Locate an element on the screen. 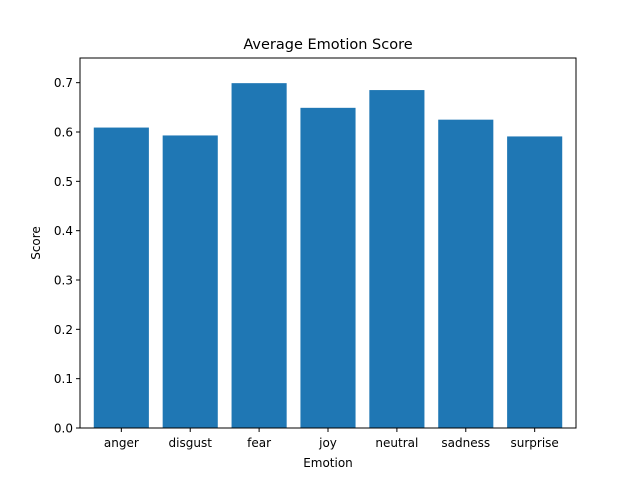 Image resolution: width=640 pixels, height=480 pixels. y-tick-label: 0.3 is located at coordinates (63, 281).